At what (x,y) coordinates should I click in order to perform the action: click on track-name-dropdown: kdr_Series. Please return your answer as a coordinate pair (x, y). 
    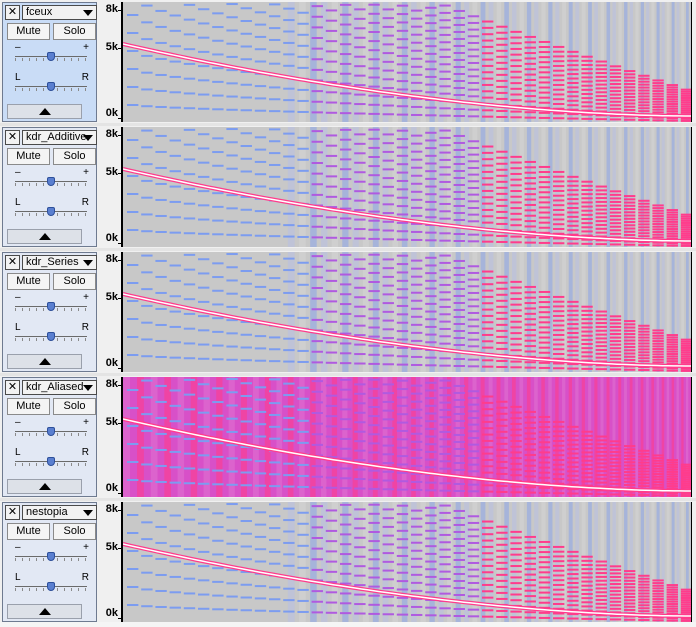
    Looking at the image, I should click on (59, 262).